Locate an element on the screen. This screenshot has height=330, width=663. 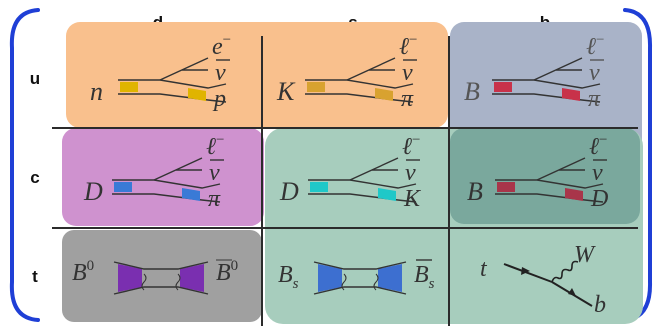
ud-final-blob is located at coordinates (197, 94).